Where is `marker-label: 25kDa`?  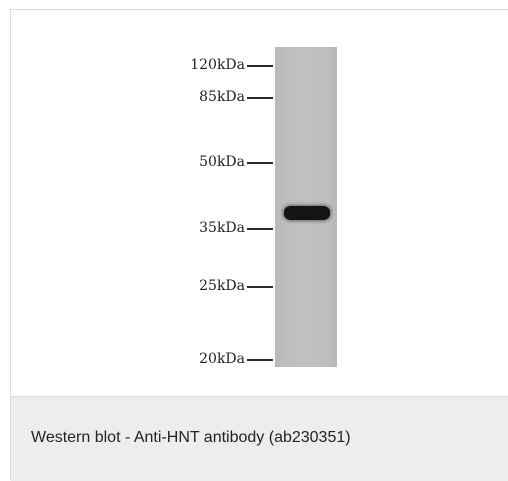
marker-label: 25kDa is located at coordinates (222, 286).